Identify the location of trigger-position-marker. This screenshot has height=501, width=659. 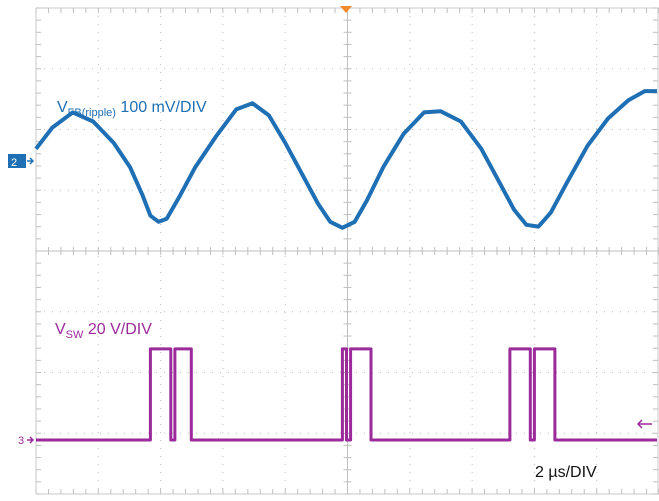
(346, 9).